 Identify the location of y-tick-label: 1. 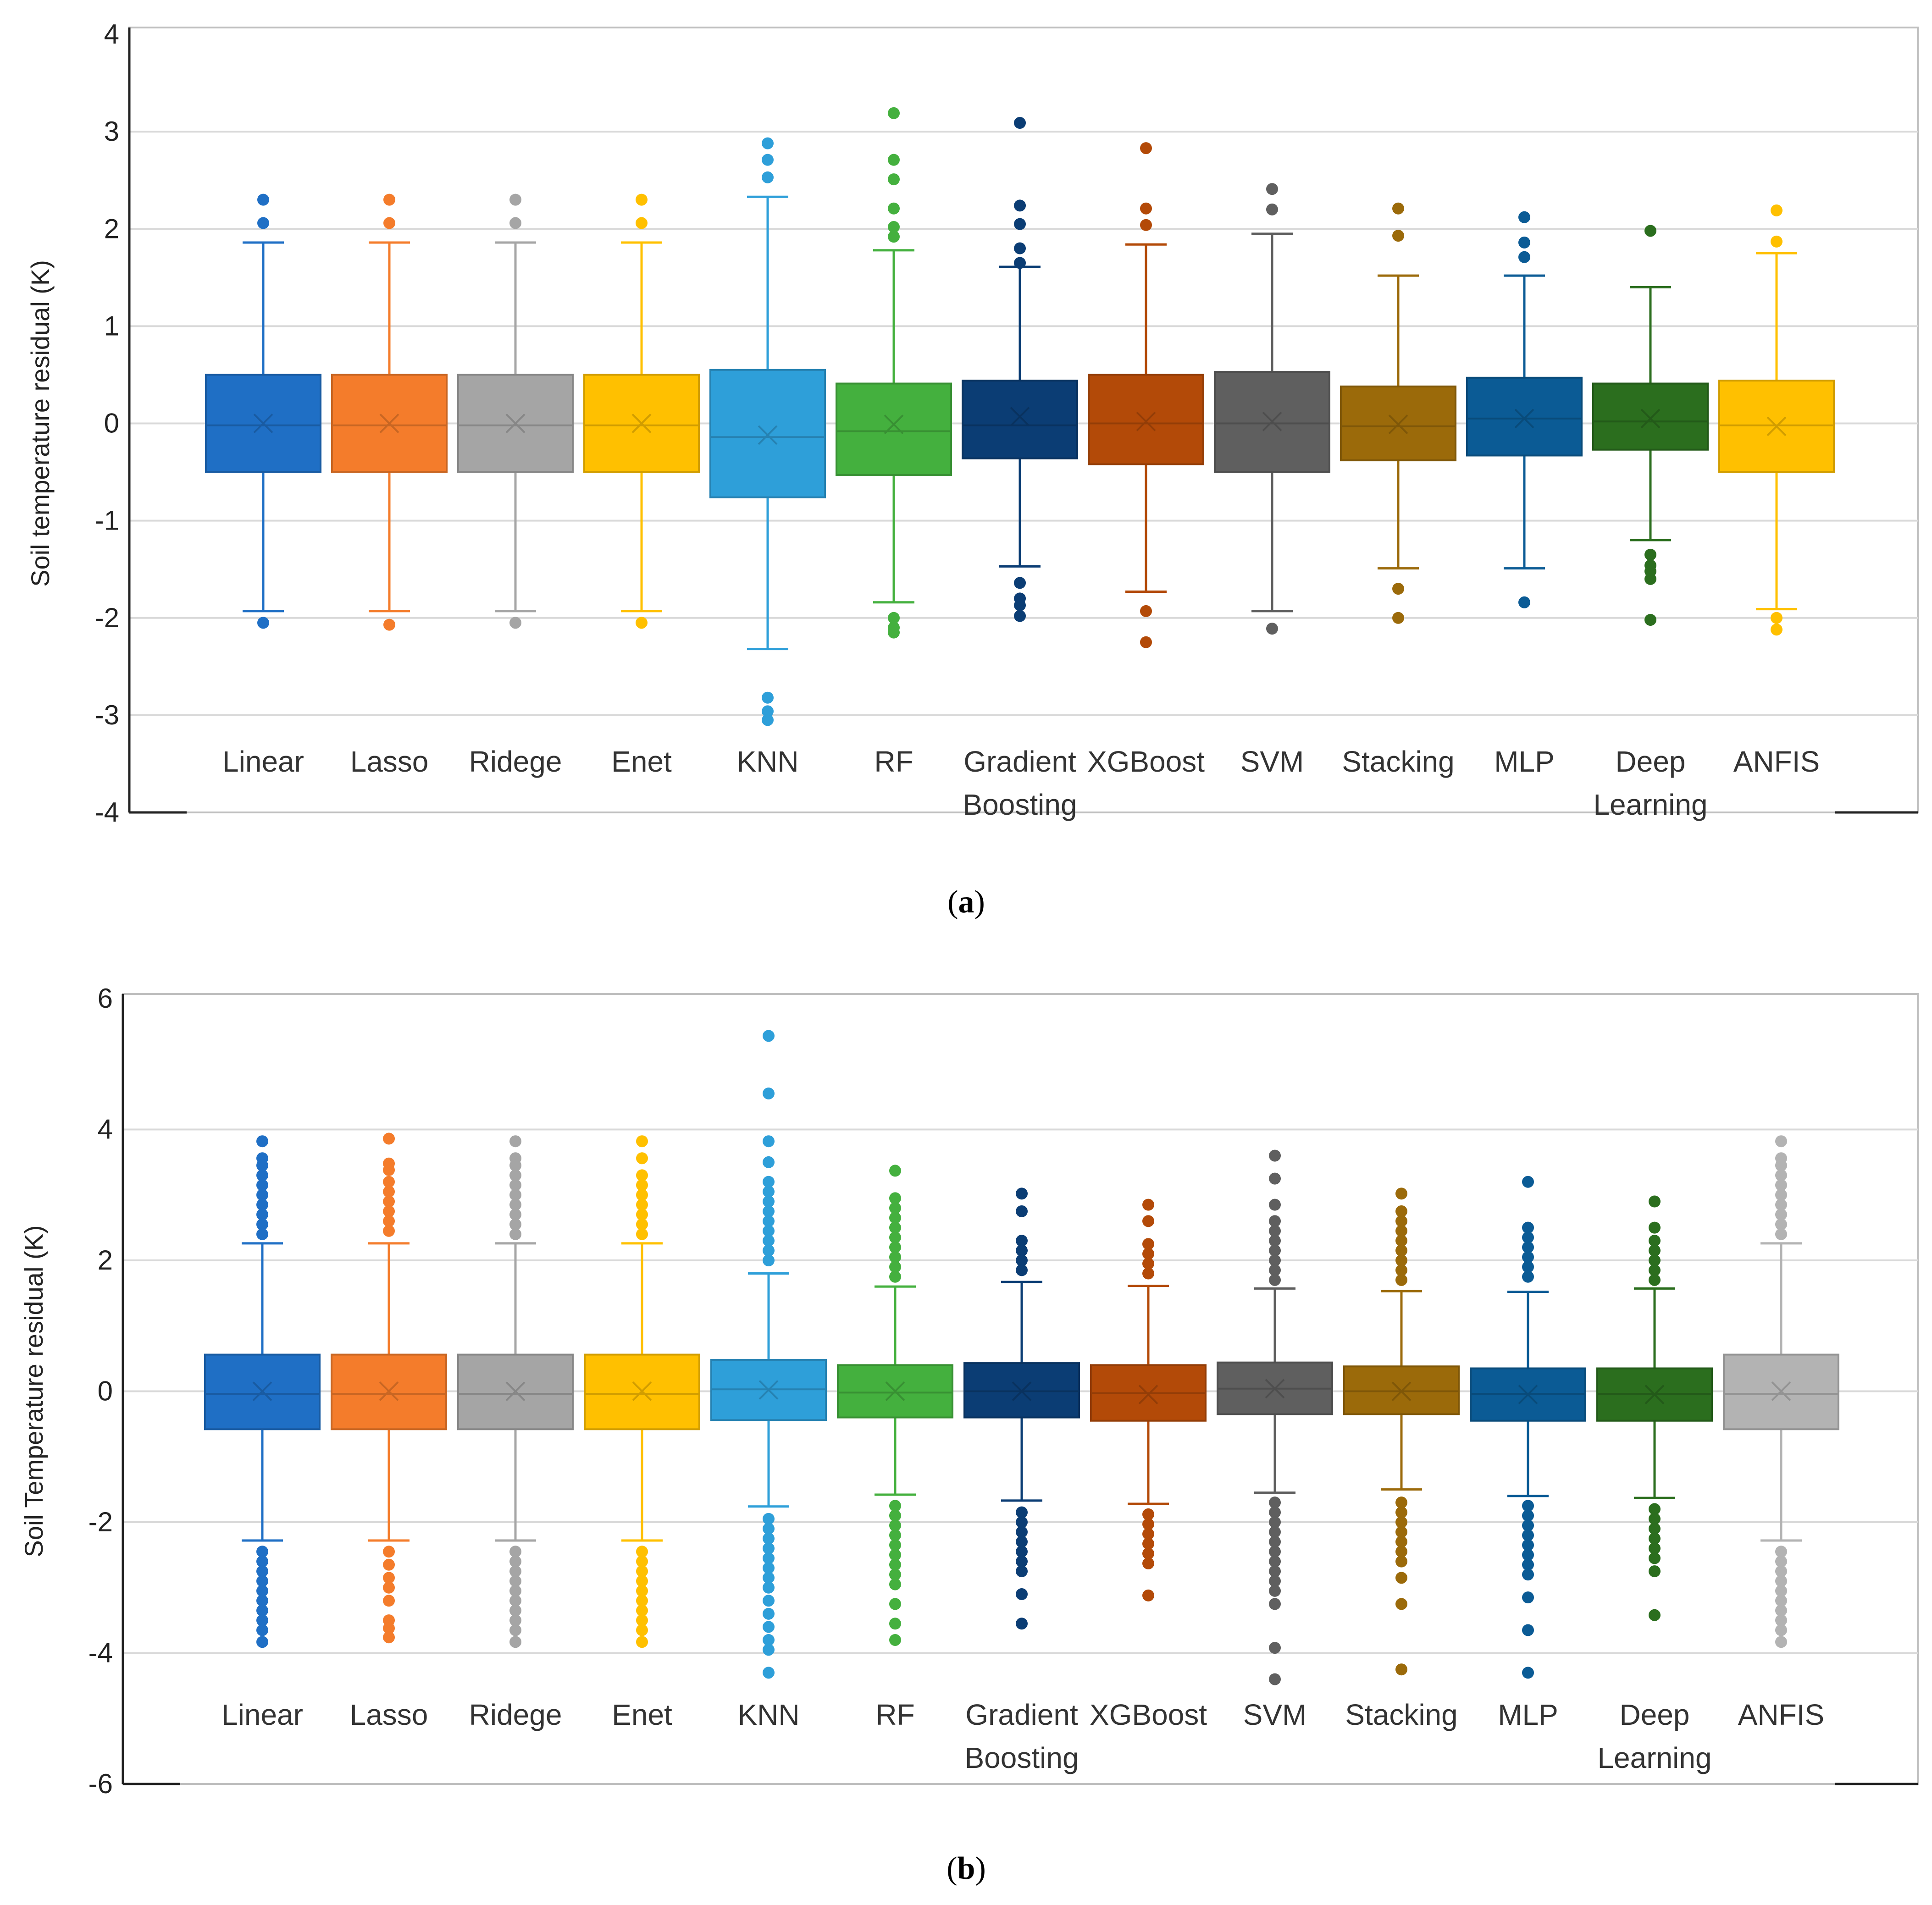
(111, 325).